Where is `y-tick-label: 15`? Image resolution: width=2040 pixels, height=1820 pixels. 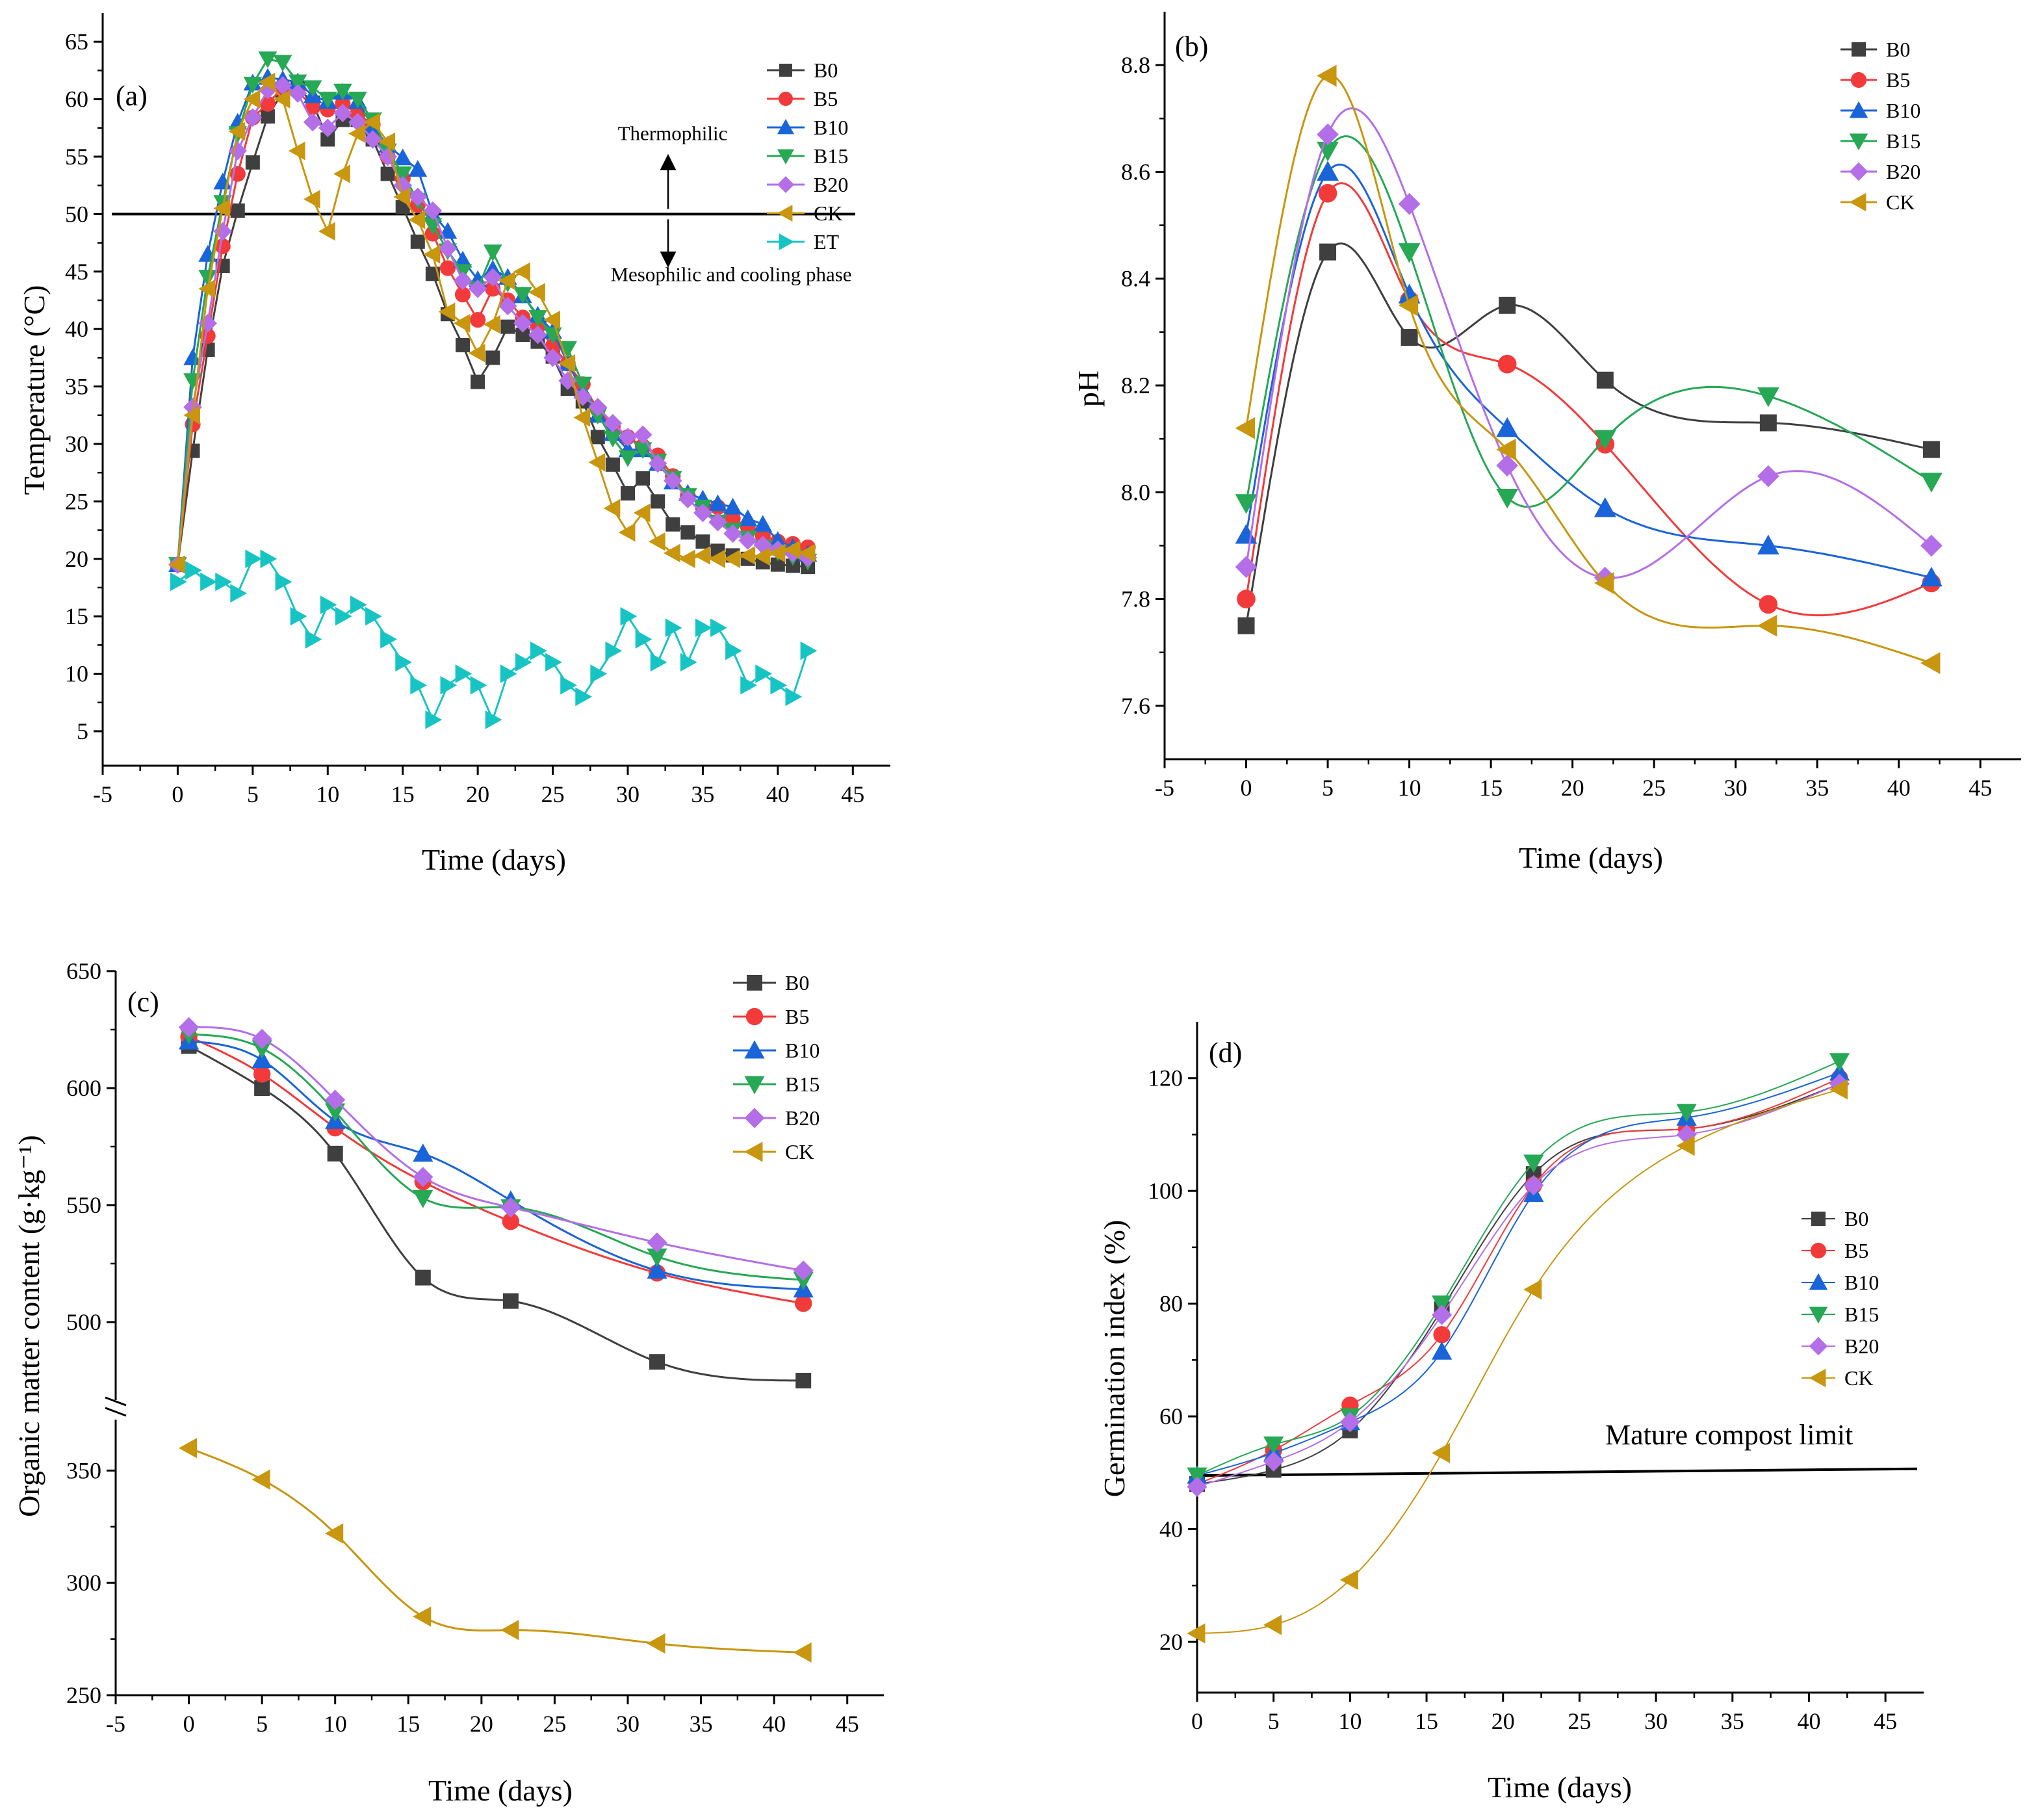
y-tick-label: 15 is located at coordinates (76, 616).